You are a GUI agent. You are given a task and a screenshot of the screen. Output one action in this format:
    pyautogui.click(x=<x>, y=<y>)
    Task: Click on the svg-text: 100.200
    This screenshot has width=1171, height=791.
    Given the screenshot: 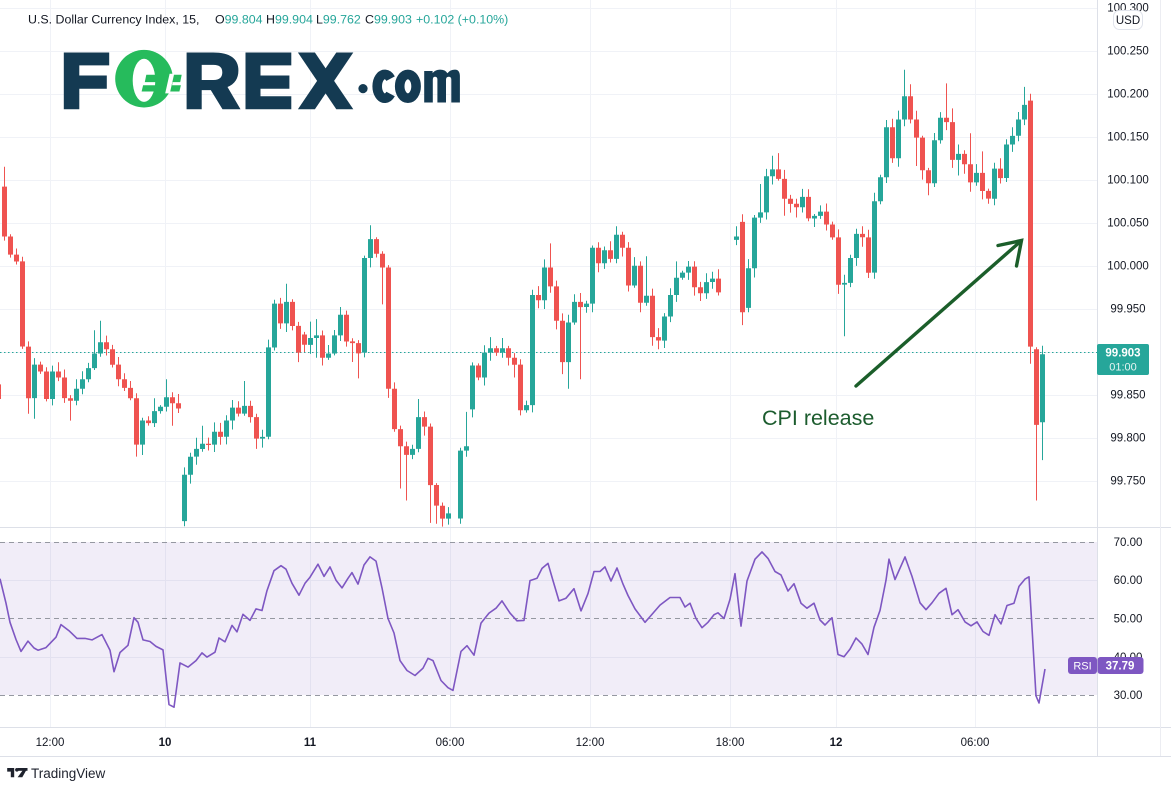 What is the action you would take?
    pyautogui.click(x=1128, y=95)
    